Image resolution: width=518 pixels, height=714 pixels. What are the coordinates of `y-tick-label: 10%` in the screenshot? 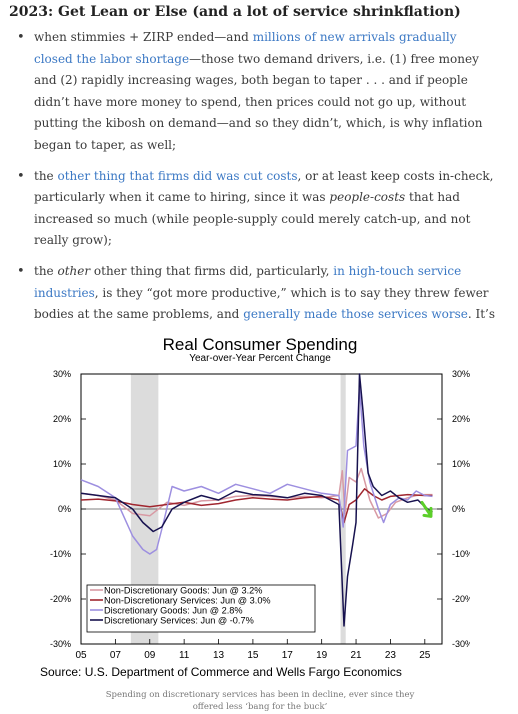 It's located at (62, 464).